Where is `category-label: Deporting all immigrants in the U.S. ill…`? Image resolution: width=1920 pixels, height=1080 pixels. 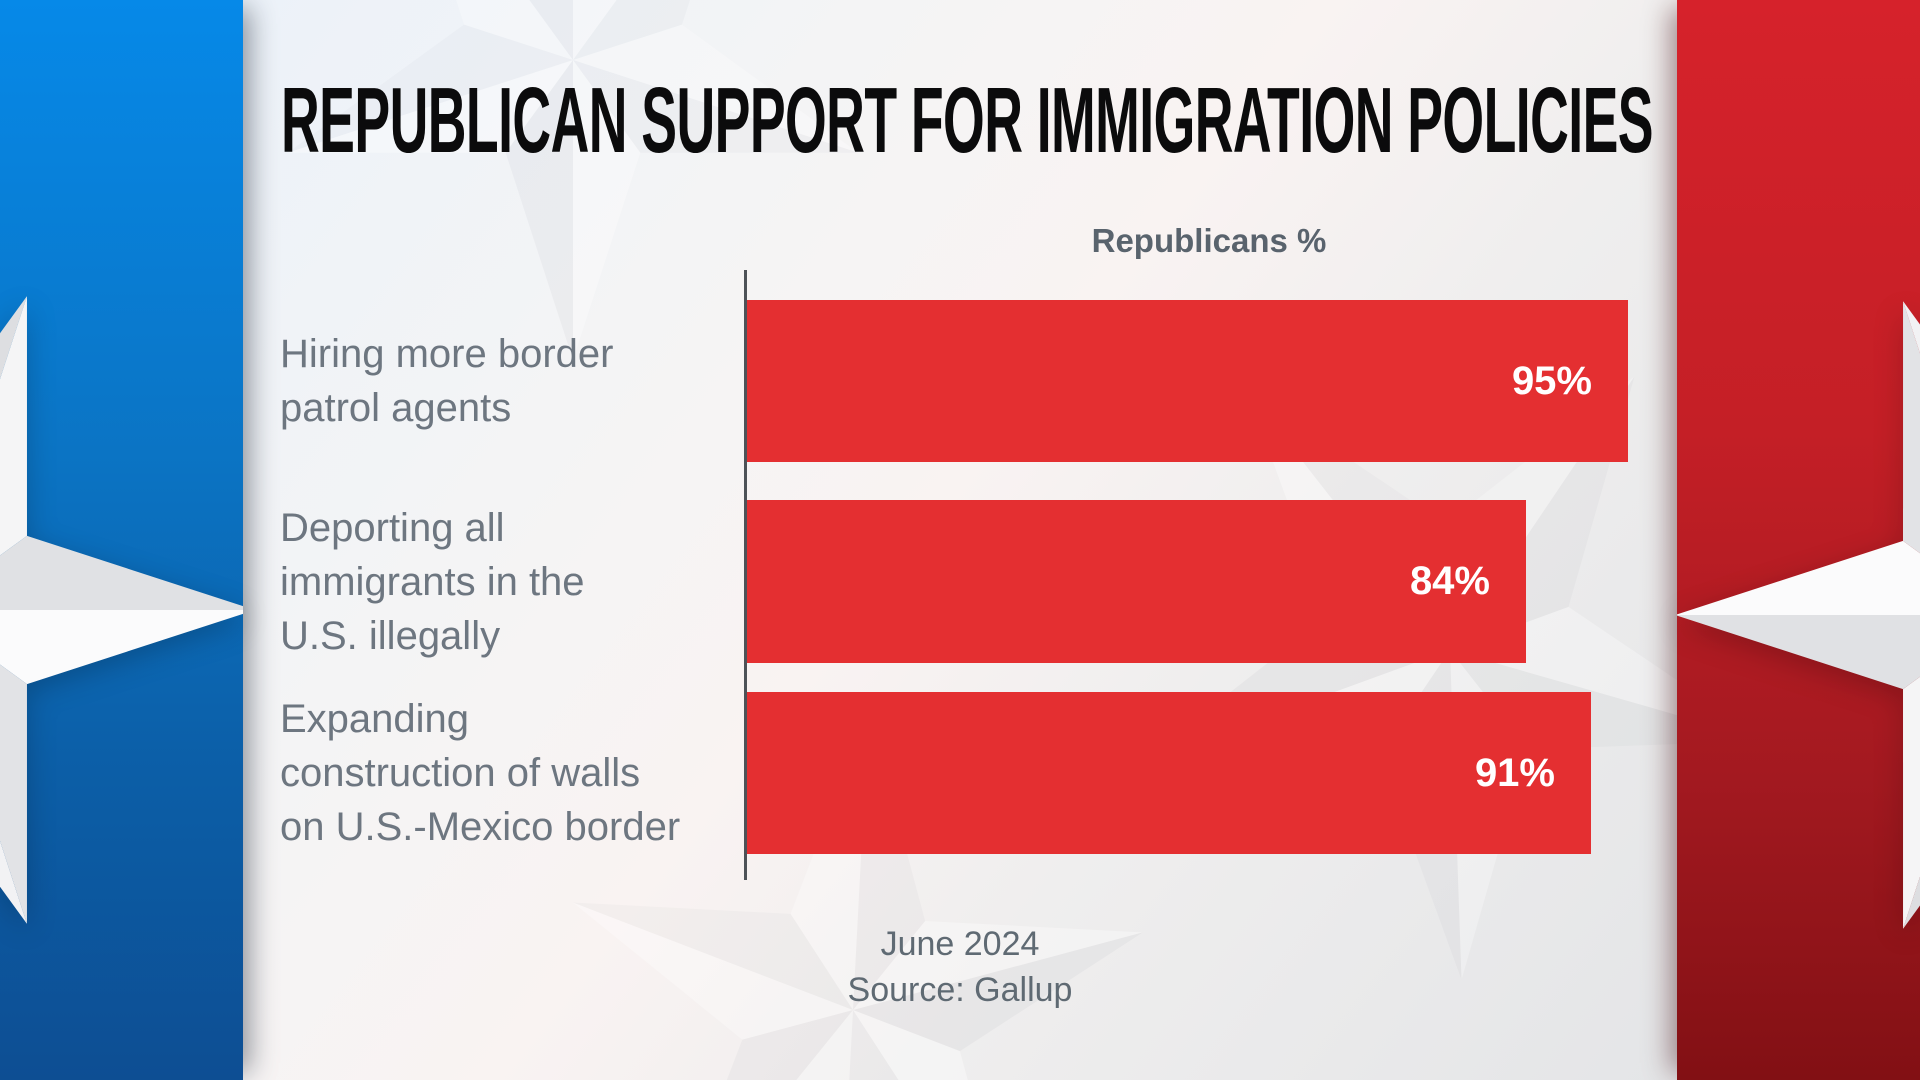
category-label: Deporting all immigrants in the U.S. ill… is located at coordinates (432, 581).